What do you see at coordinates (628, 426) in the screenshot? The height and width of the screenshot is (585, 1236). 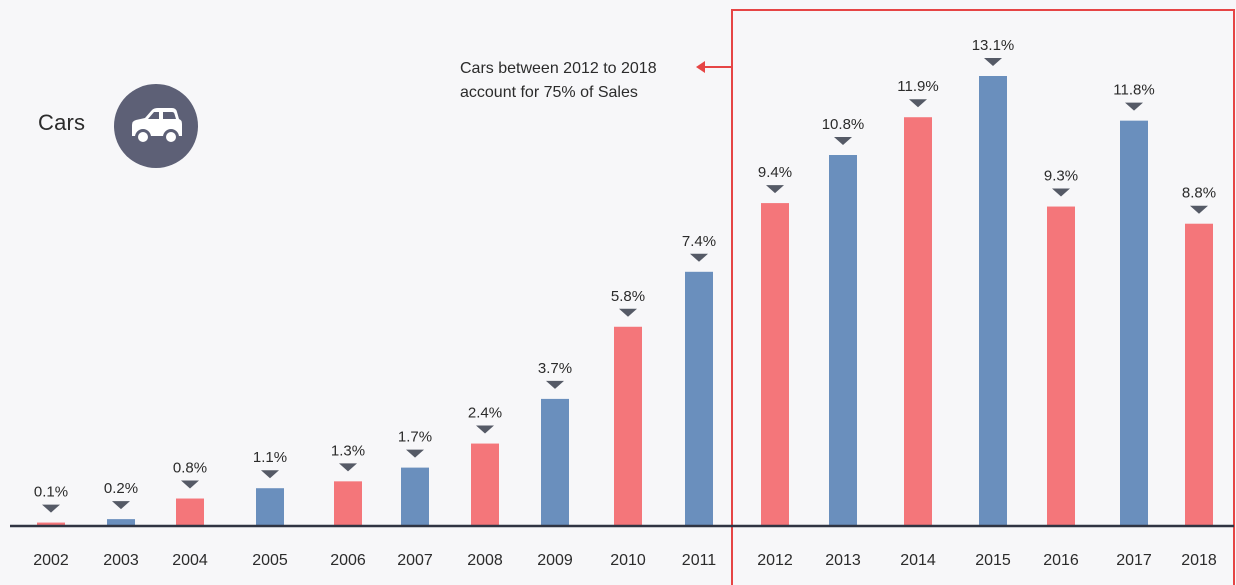 I see `bar-2010` at bounding box center [628, 426].